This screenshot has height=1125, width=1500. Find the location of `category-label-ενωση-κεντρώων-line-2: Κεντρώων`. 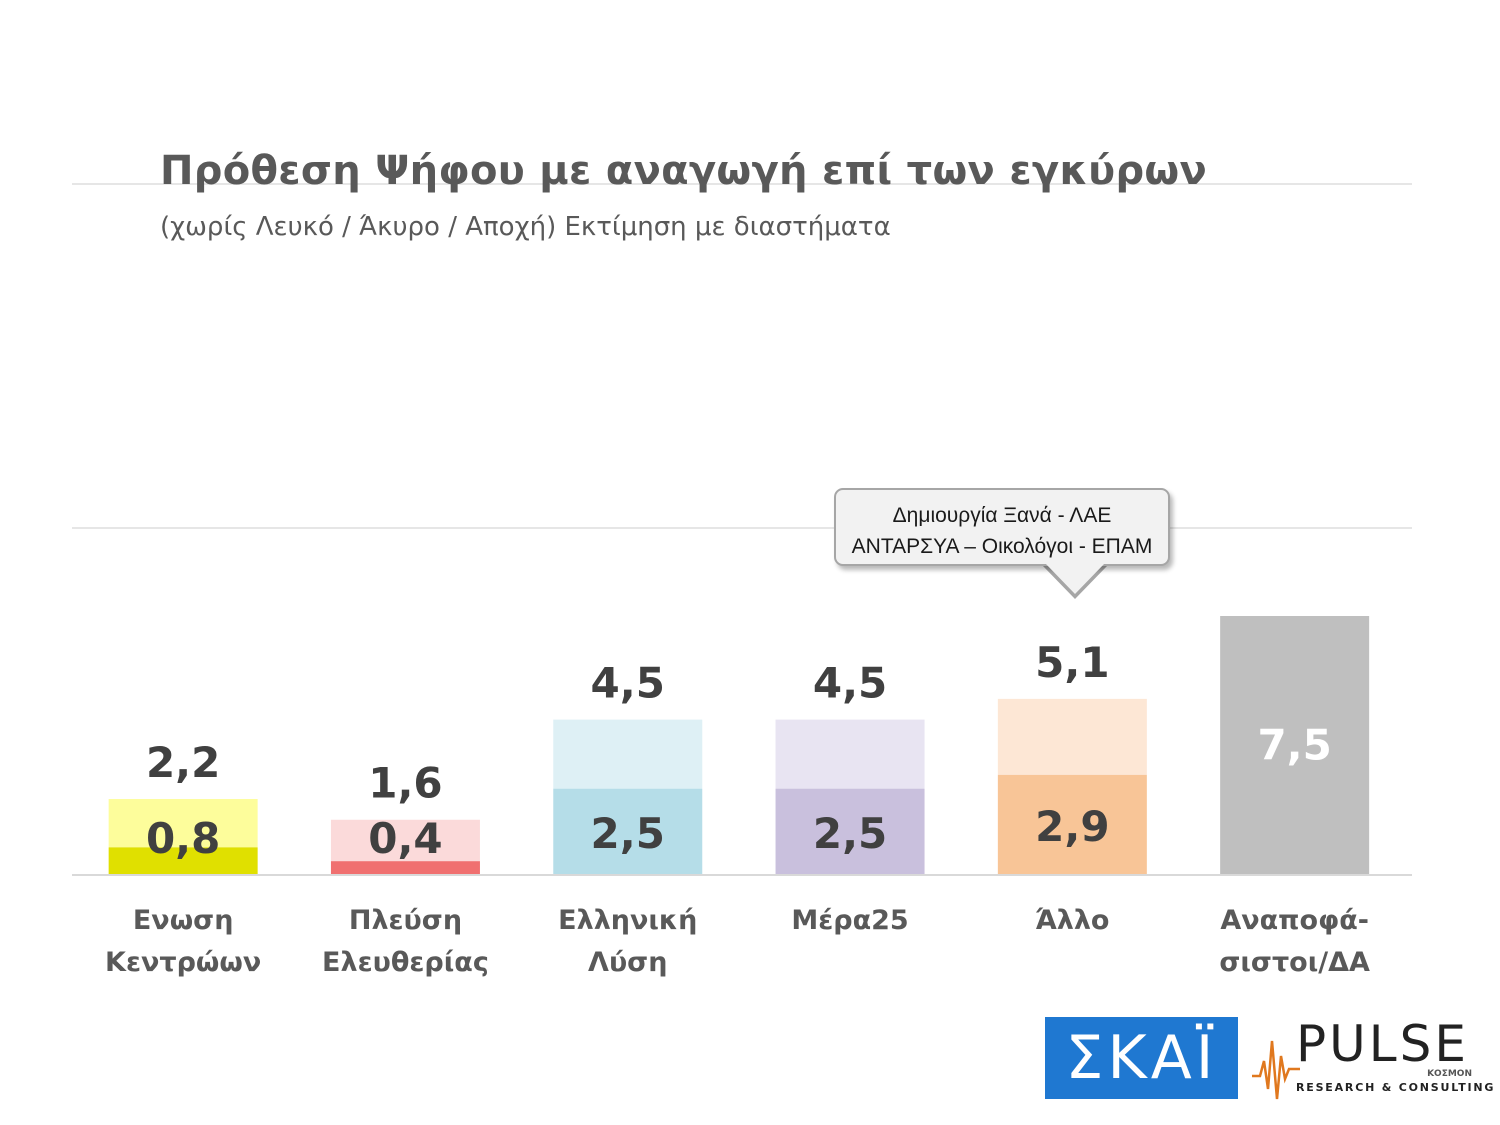

category-label-ενωση-κεντρώων-line-2: Κεντρώων is located at coordinates (183, 962).